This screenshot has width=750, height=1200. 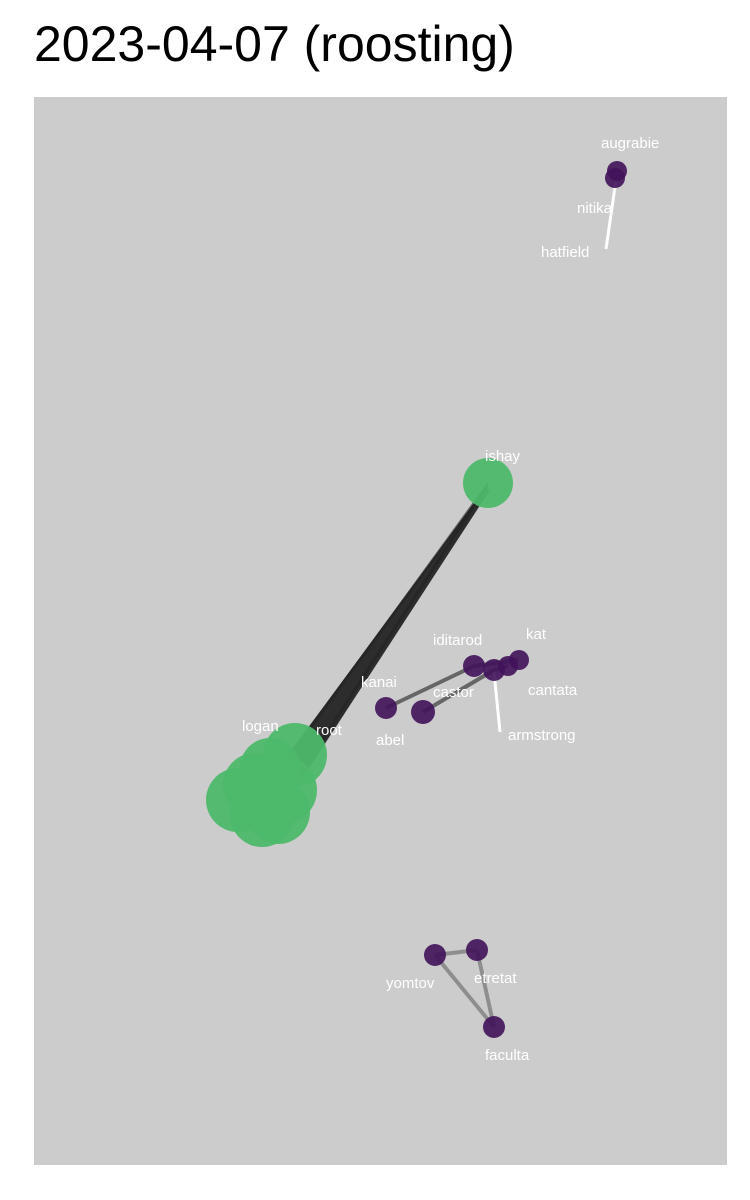 I want to click on label-abel: abel, so click(x=390, y=740).